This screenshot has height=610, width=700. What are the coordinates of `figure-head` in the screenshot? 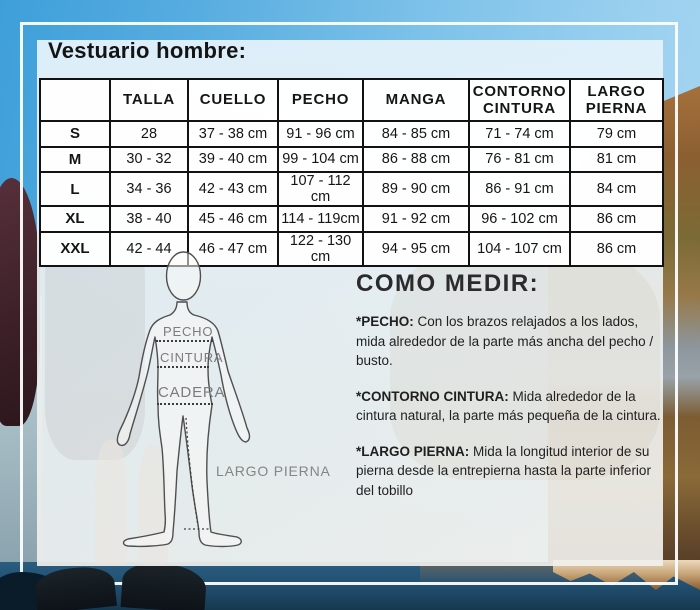 It's located at (183, 276).